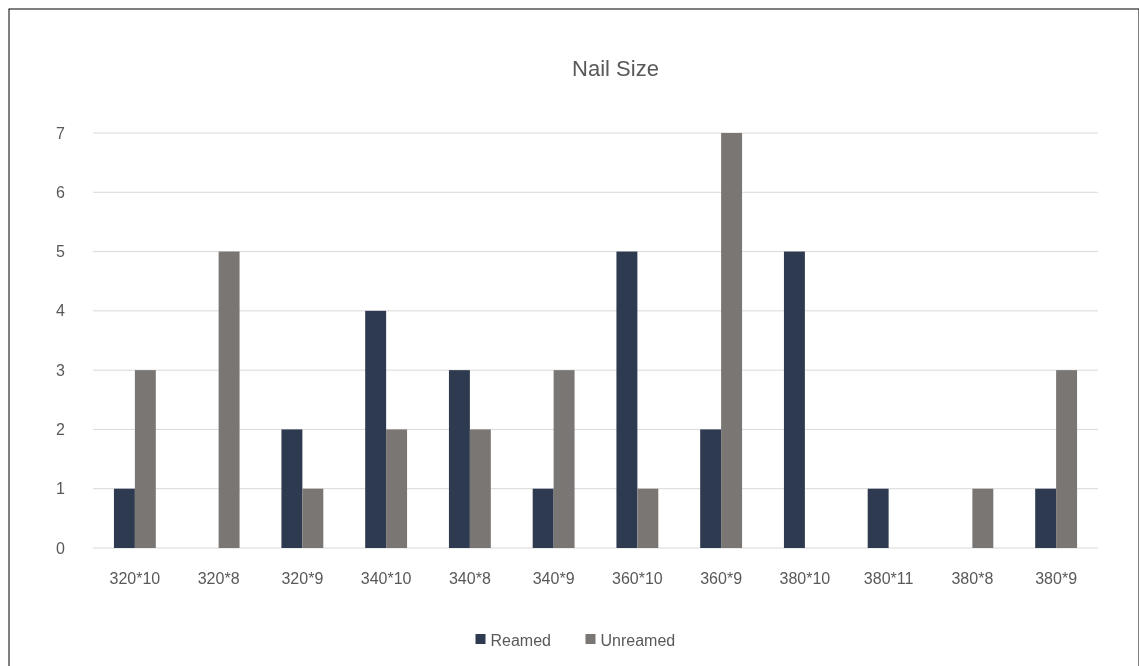 Image resolution: width=1139 pixels, height=666 pixels. I want to click on x-tick-label: 320*9, so click(302, 578).